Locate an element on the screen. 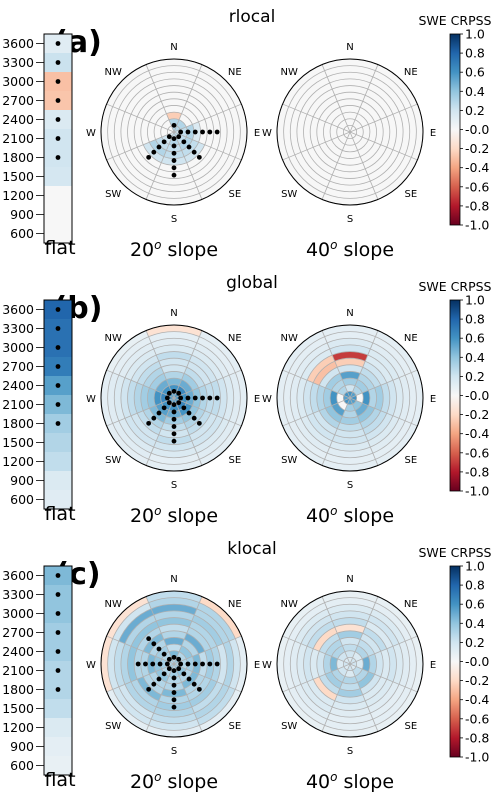 The image size is (500, 797). colorbar-tick-label: -0.0 is located at coordinates (477, 395).